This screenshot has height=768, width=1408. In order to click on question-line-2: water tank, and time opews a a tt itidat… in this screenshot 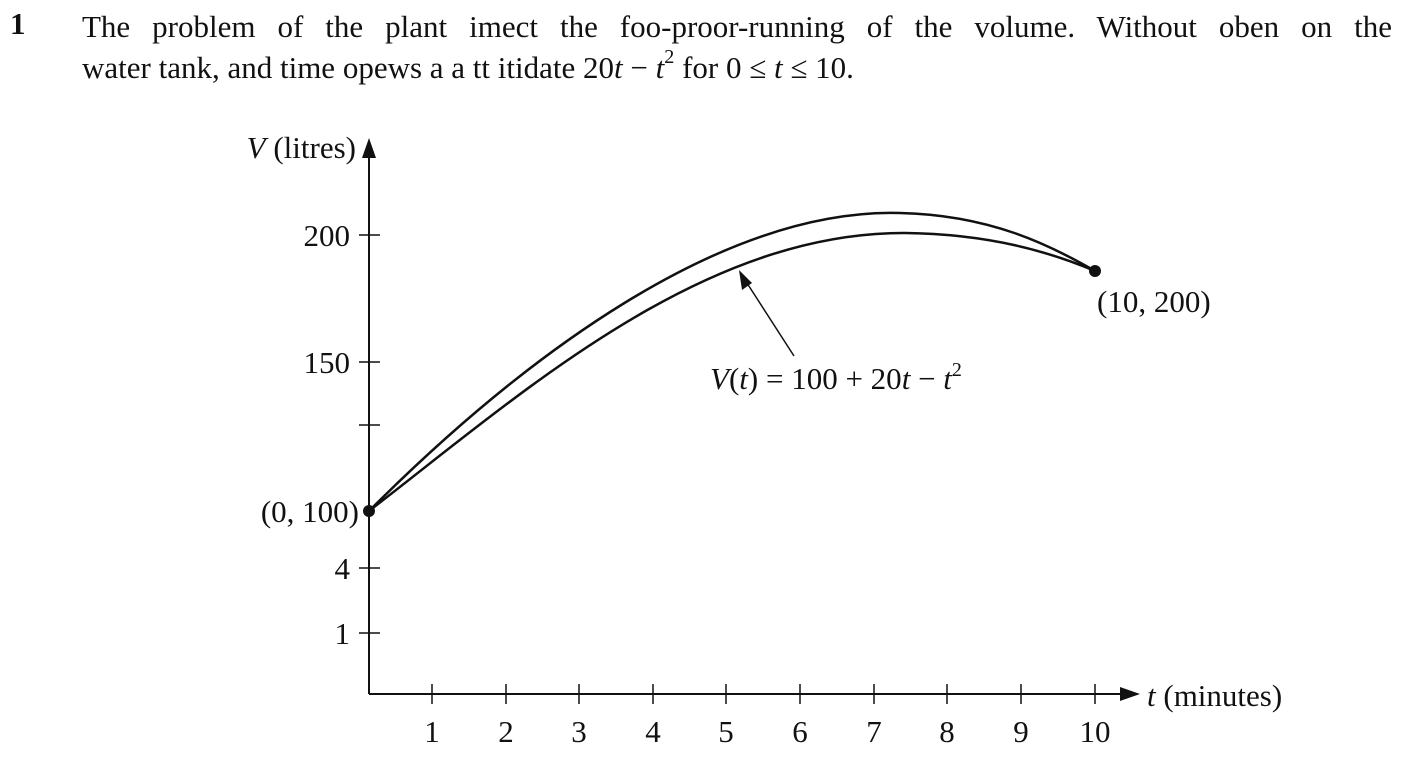, I will do `click(737, 67)`.